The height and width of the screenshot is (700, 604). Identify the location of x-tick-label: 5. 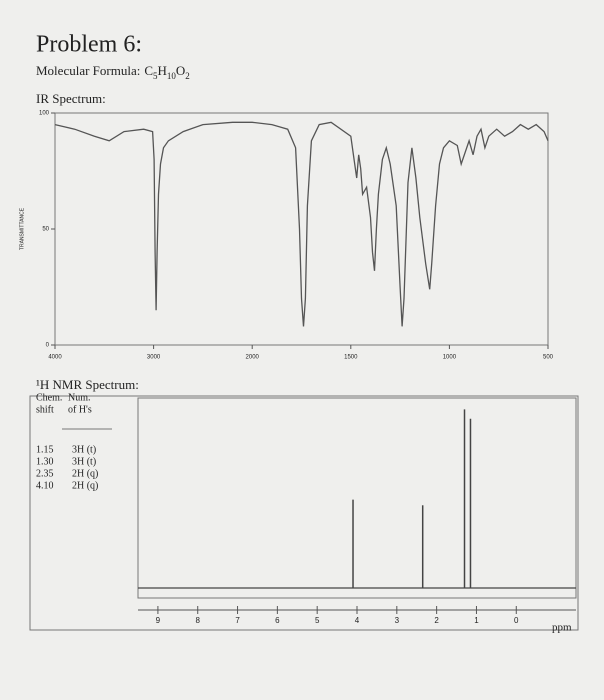
(317, 620).